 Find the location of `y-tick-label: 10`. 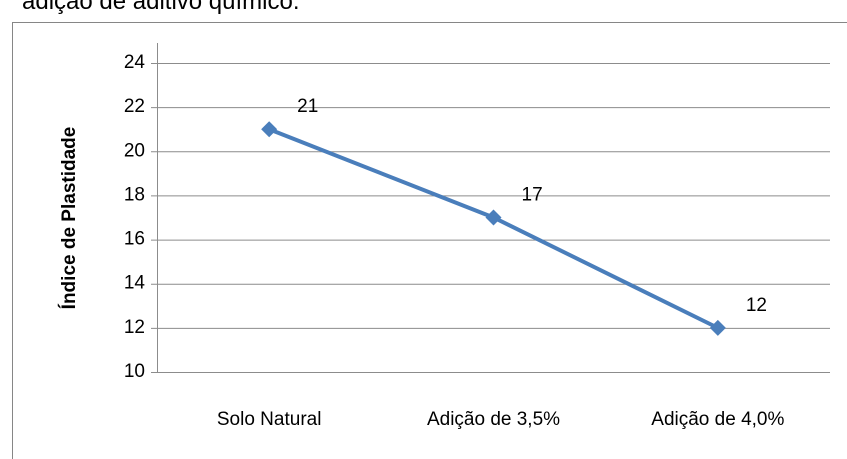

y-tick-label: 10 is located at coordinates (134, 371).